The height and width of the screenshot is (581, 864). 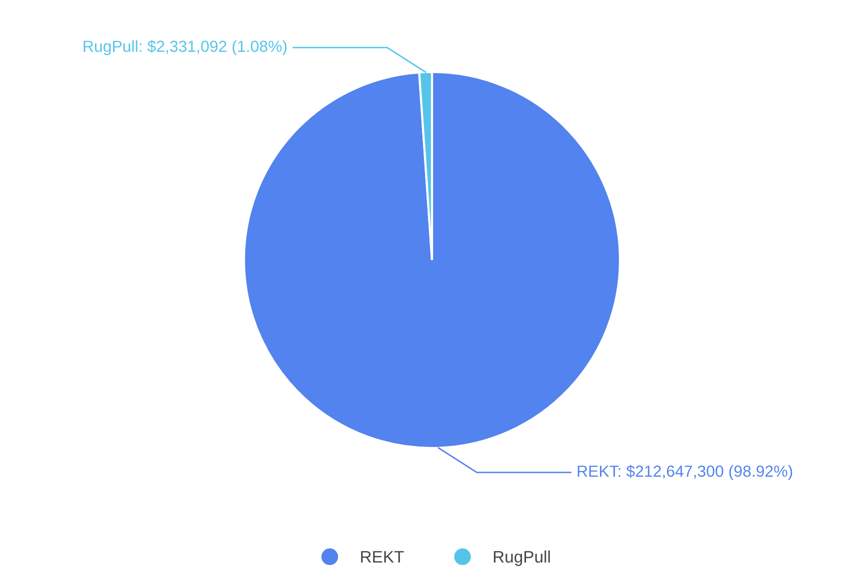 What do you see at coordinates (522, 558) in the screenshot?
I see `legend-label: RugPull` at bounding box center [522, 558].